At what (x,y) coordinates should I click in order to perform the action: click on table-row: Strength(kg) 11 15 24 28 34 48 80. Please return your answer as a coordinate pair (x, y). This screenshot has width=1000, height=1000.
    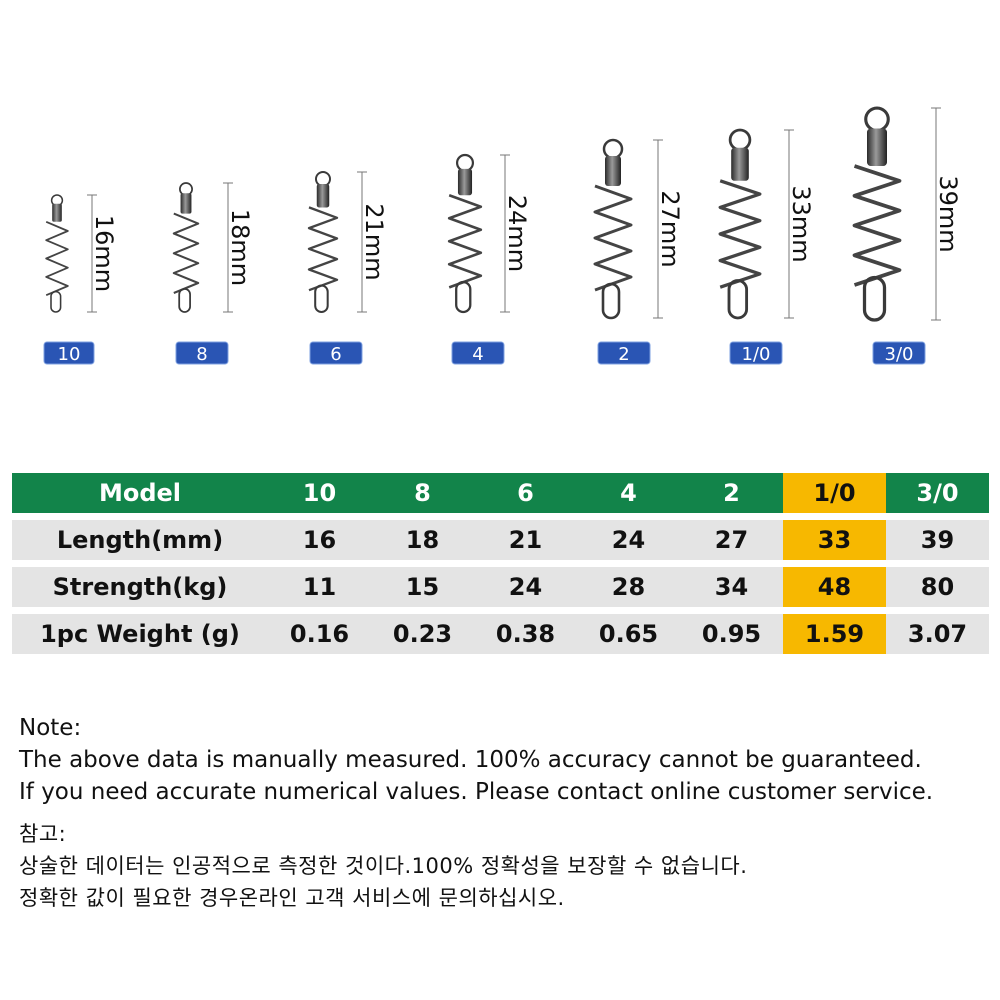
    Looking at the image, I should click on (500, 587).